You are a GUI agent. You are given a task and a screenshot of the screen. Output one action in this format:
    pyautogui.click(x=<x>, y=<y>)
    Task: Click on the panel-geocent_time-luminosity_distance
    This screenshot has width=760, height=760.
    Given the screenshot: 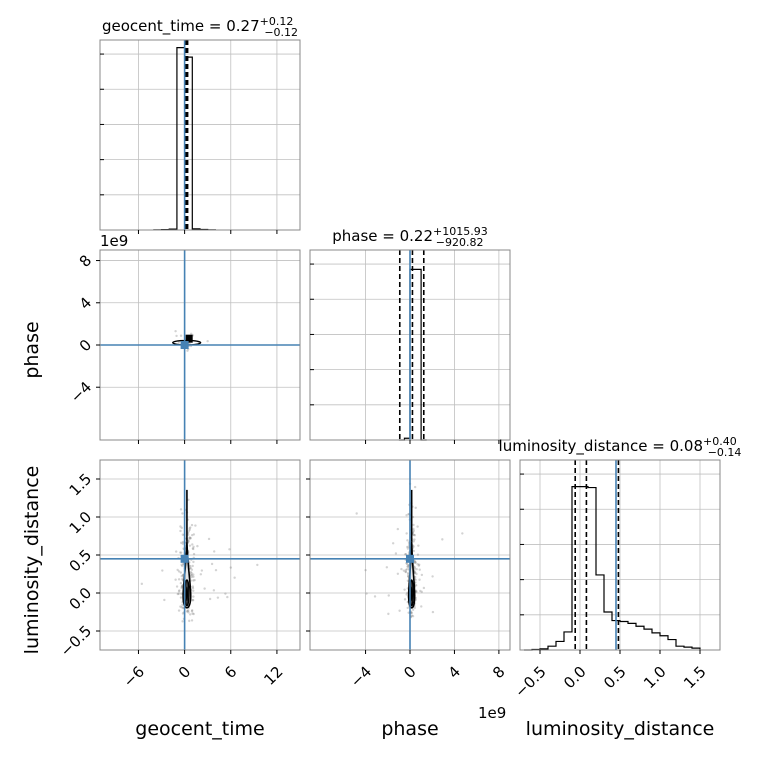 What is the action you would take?
    pyautogui.click(x=200, y=555)
    